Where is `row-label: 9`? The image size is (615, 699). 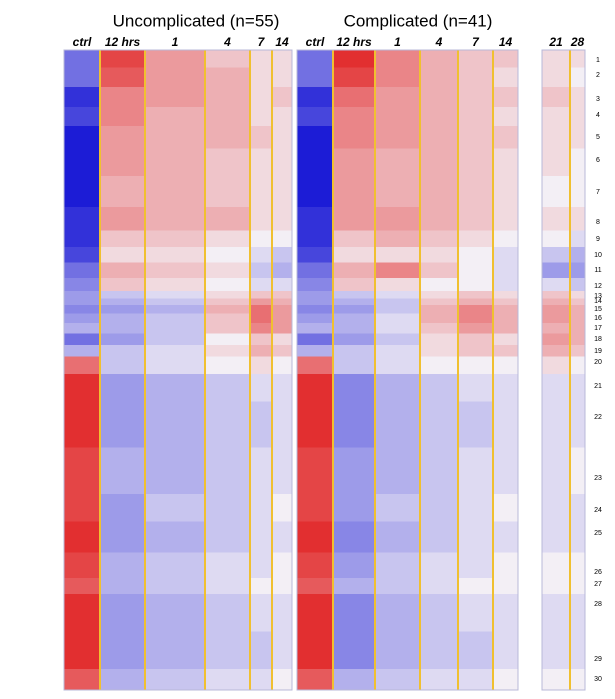
row-label: 9 is located at coordinates (598, 239).